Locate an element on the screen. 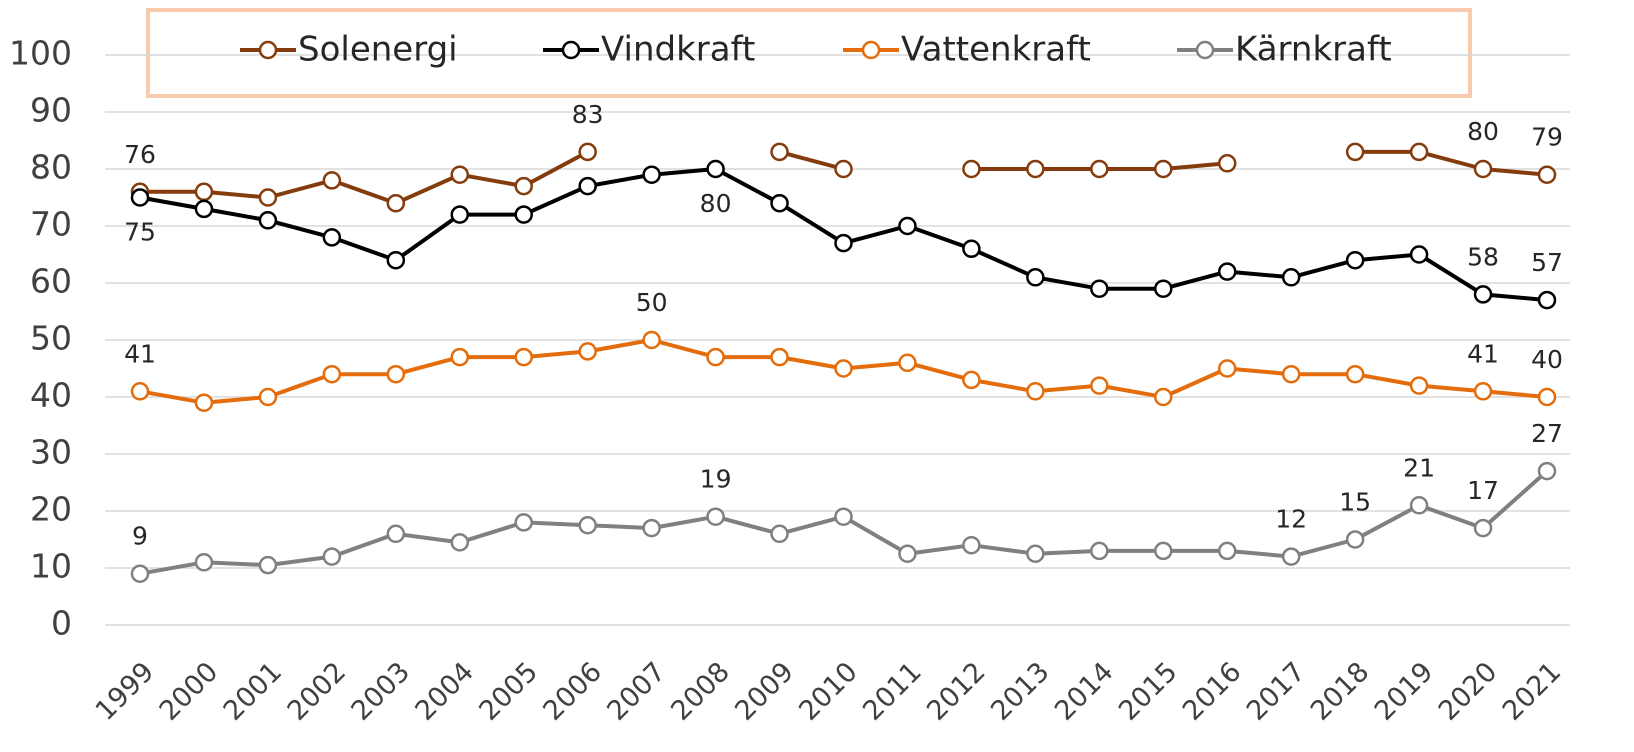  legend-item: Vattenkraft is located at coordinates (967, 50).